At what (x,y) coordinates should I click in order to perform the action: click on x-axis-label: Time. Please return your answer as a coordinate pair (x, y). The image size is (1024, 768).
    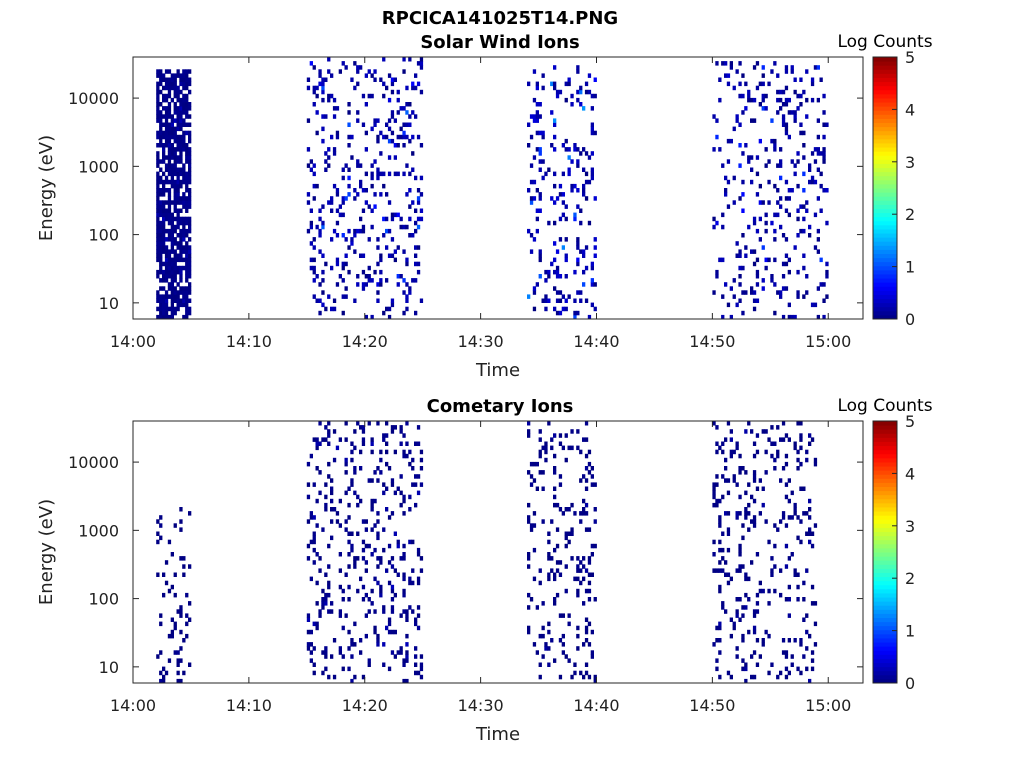
    Looking at the image, I should click on (497, 734).